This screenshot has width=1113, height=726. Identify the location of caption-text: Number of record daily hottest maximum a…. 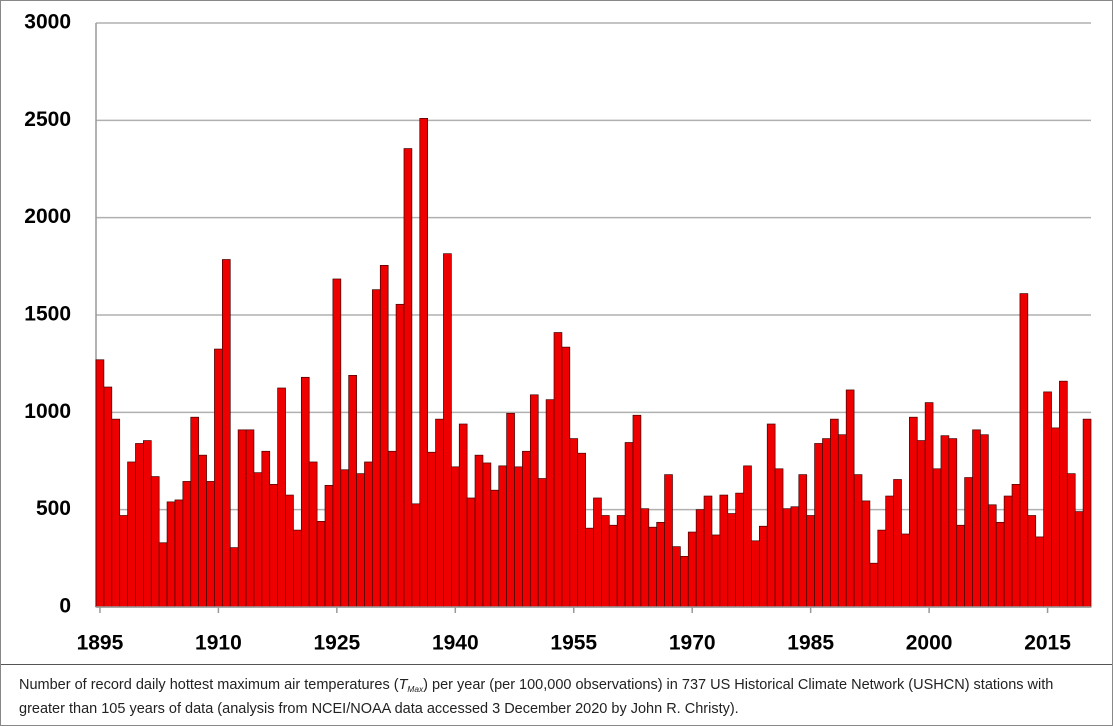
(209, 685).